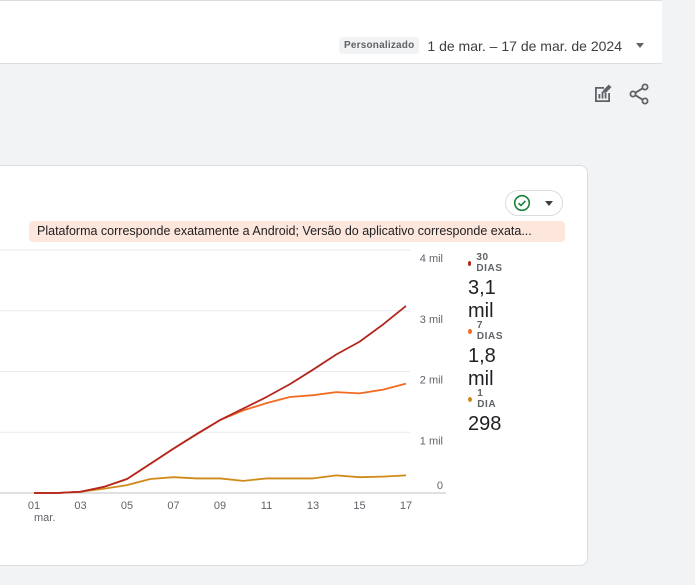 Image resolution: width=695 pixels, height=585 pixels. Describe the element at coordinates (431, 259) in the screenshot. I see `y-tick-label: 4 mil` at that location.